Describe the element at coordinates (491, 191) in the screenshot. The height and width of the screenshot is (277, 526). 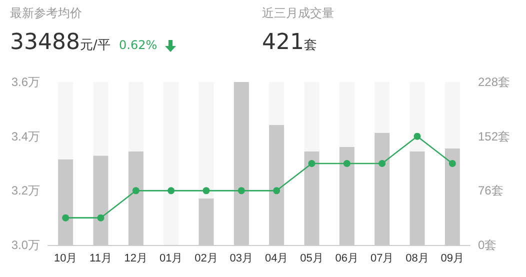
I see `y2-tick-label: 76套` at that location.